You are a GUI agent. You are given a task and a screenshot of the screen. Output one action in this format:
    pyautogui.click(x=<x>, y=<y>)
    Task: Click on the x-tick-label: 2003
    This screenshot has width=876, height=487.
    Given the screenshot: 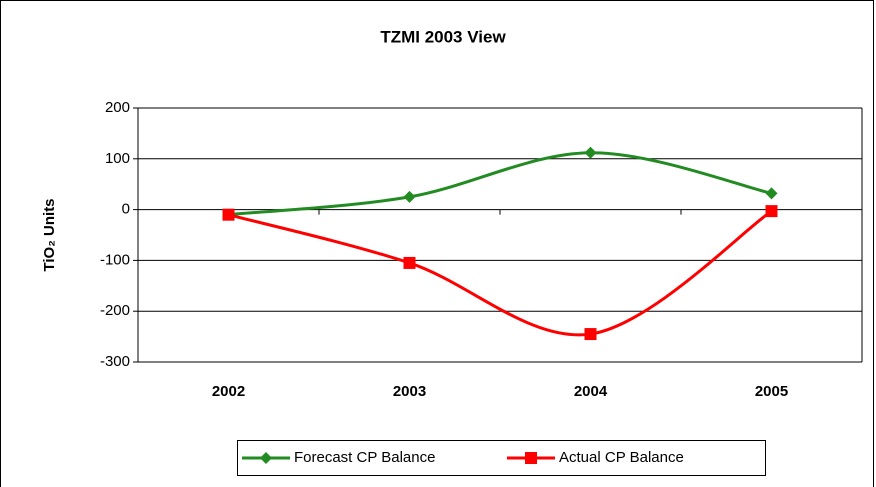 What is the action you would take?
    pyautogui.click(x=409, y=391)
    